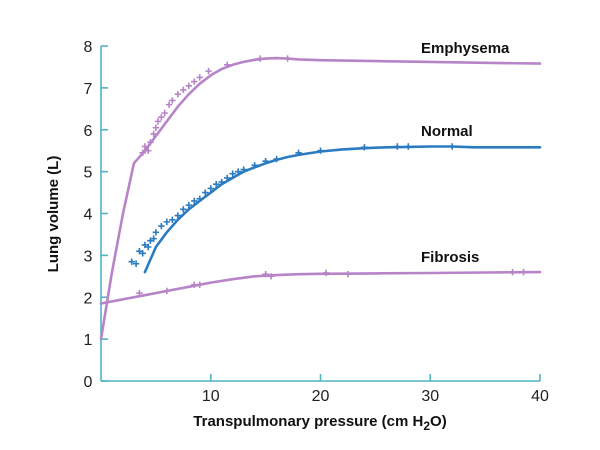  What do you see at coordinates (88, 382) in the screenshot?
I see `y-tick-label: 0` at bounding box center [88, 382].